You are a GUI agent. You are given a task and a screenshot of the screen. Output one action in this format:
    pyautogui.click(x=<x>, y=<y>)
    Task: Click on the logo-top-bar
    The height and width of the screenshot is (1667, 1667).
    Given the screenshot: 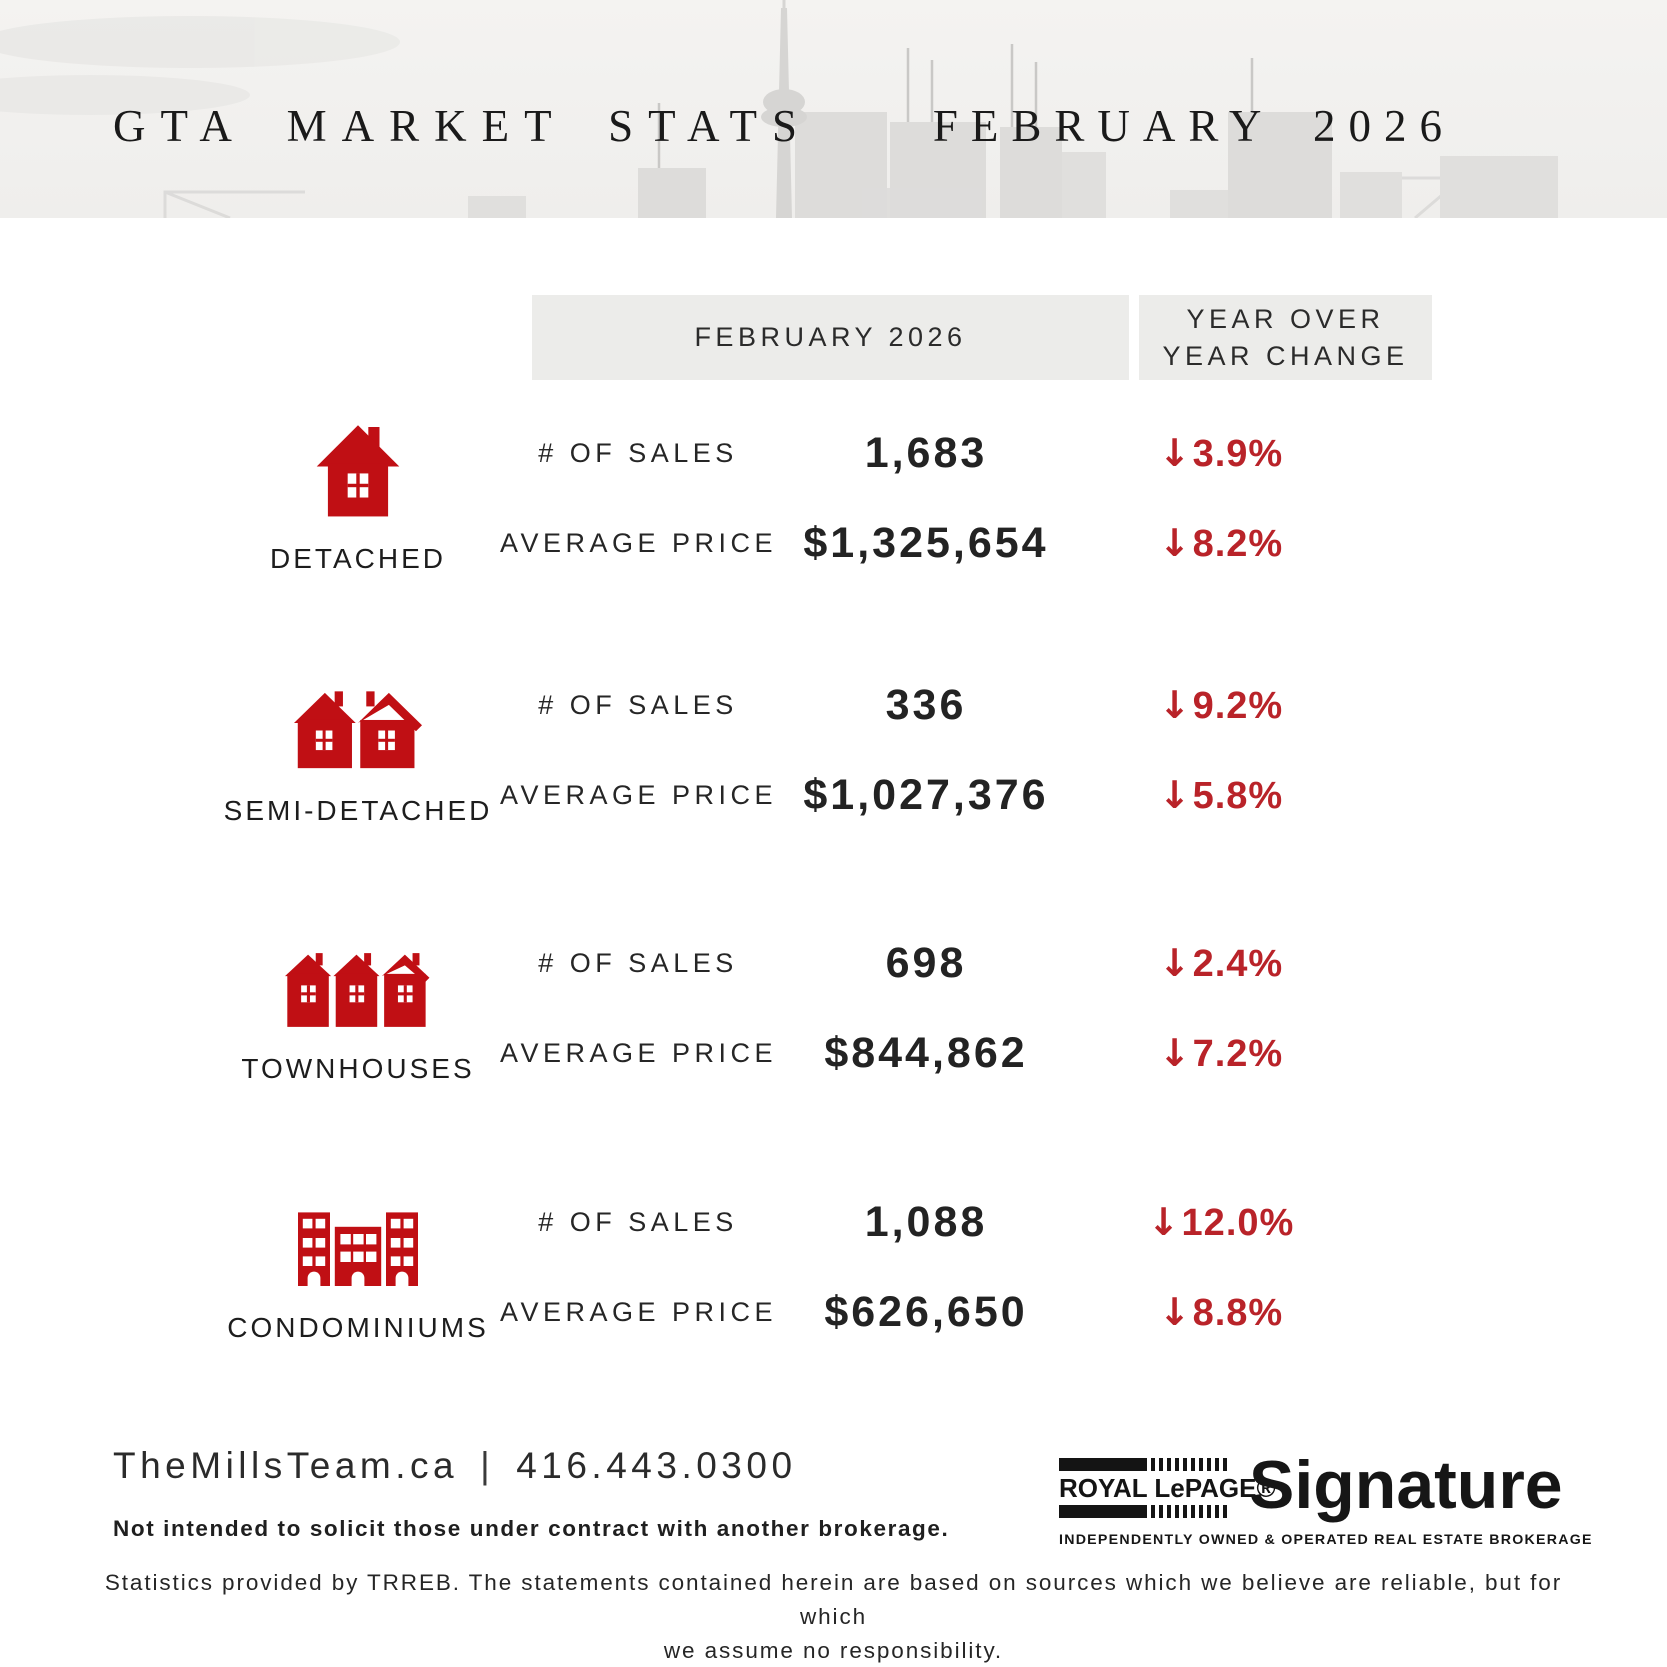 What is the action you would take?
    pyautogui.click(x=1145, y=1464)
    